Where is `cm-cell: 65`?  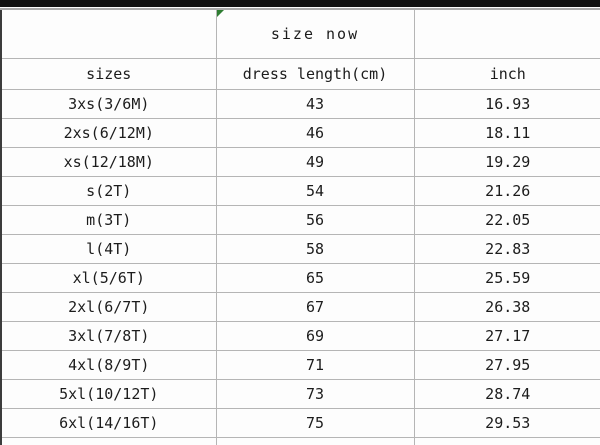
cm-cell: 65 is located at coordinates (315, 278).